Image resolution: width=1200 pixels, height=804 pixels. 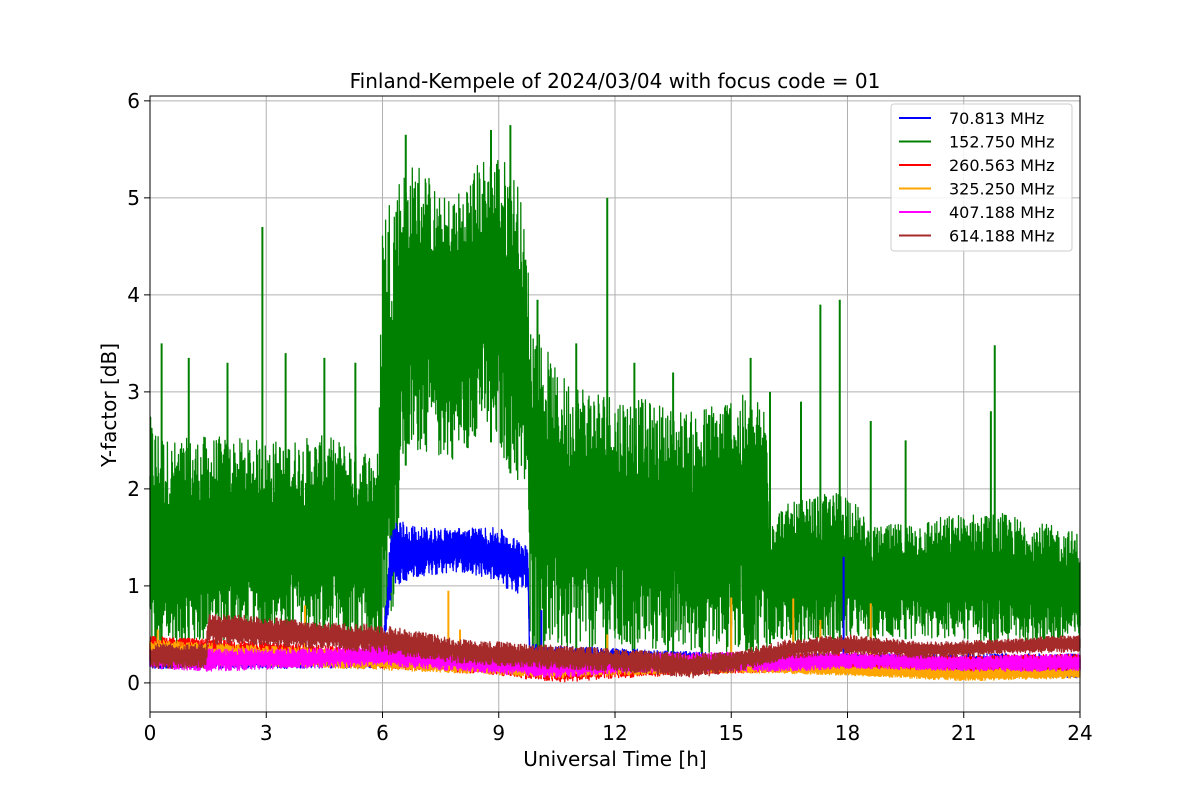 I want to click on x-tick-label: 15, so click(x=731, y=733).